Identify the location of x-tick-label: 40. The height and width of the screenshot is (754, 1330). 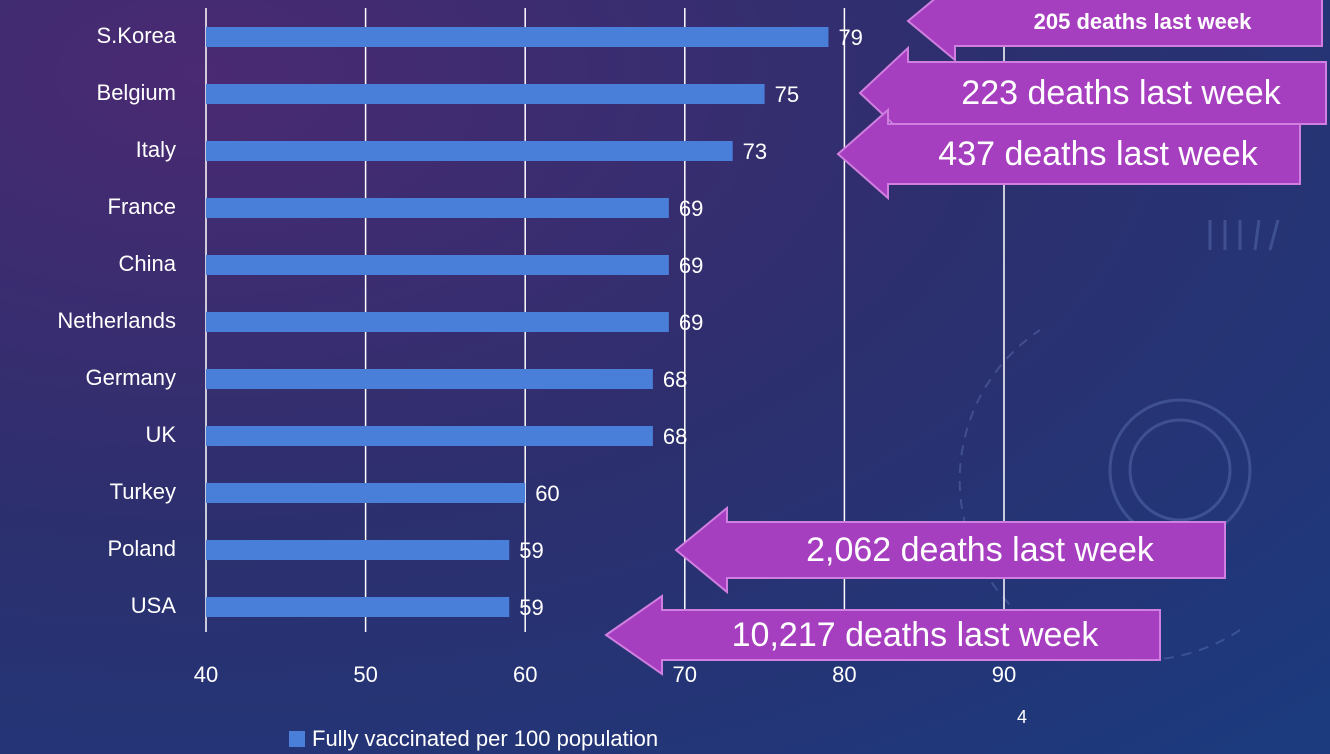
(206, 674).